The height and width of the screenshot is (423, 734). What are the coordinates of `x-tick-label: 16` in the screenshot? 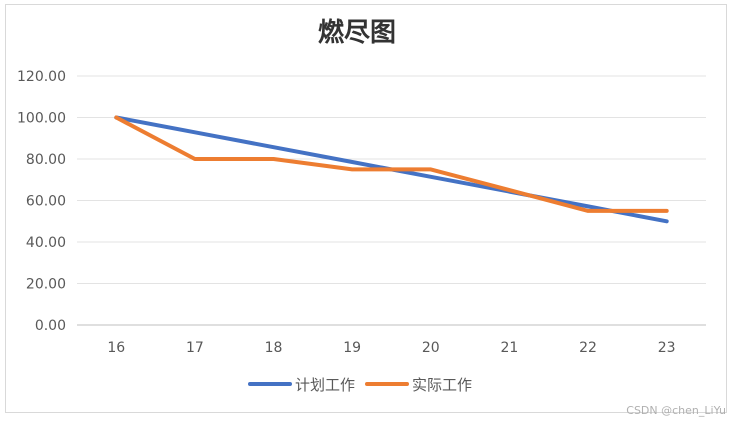 It's located at (116, 348).